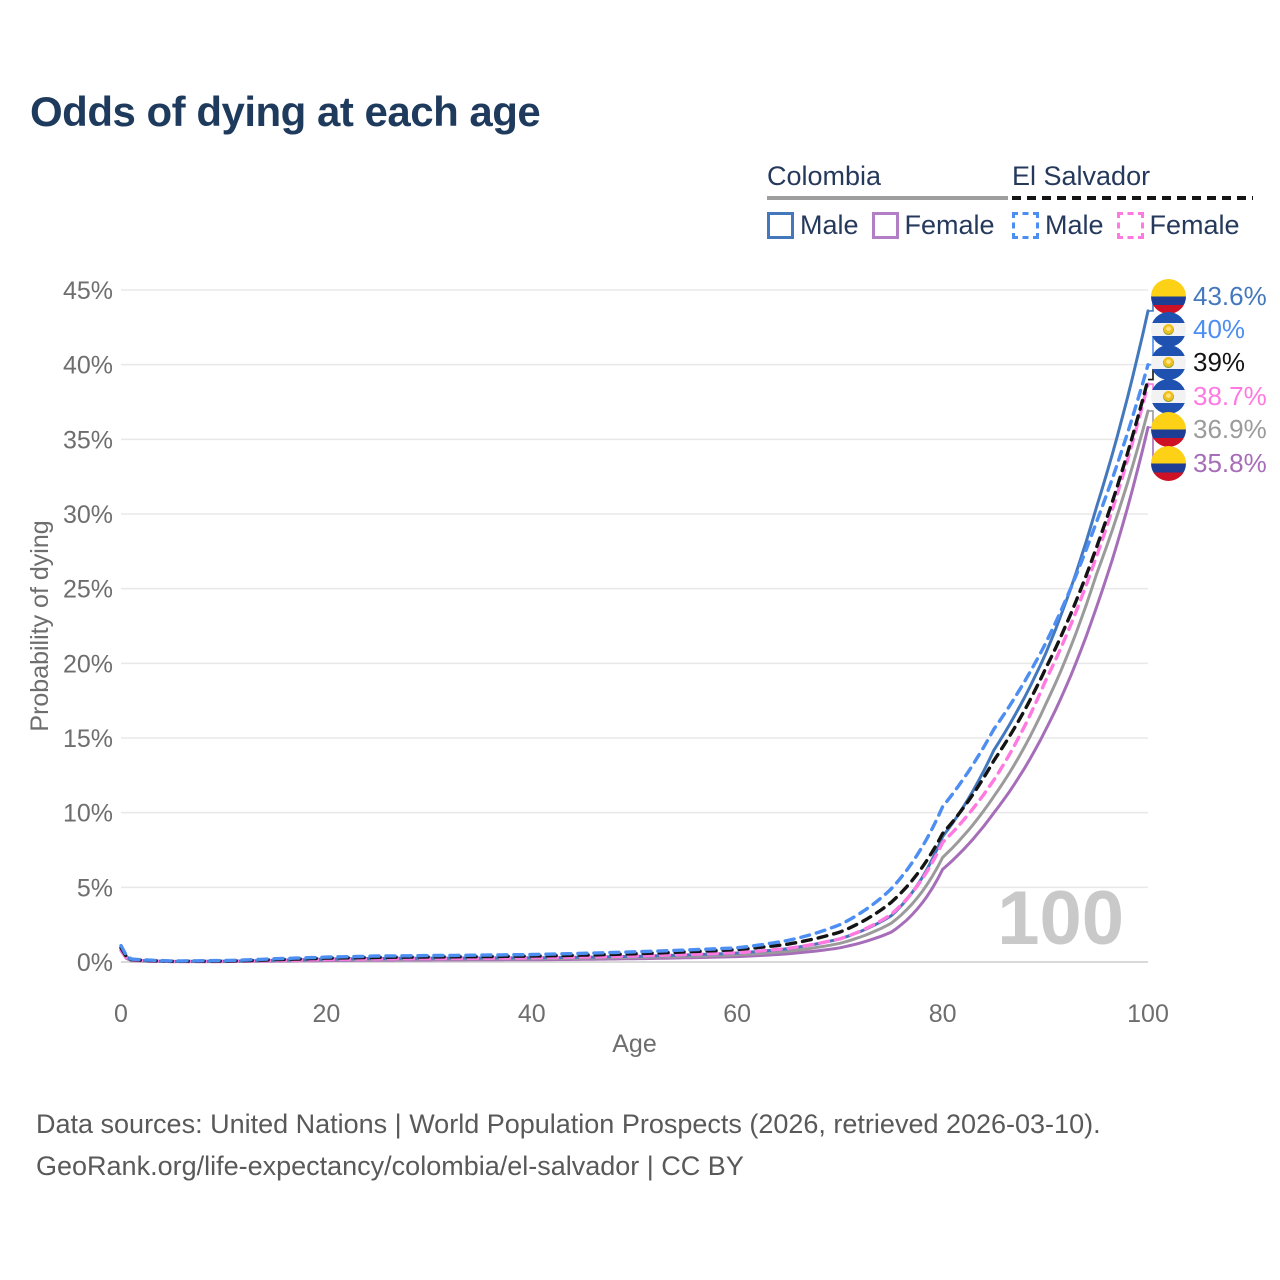  I want to click on y-tick-label-20: 20%, so click(88, 664).